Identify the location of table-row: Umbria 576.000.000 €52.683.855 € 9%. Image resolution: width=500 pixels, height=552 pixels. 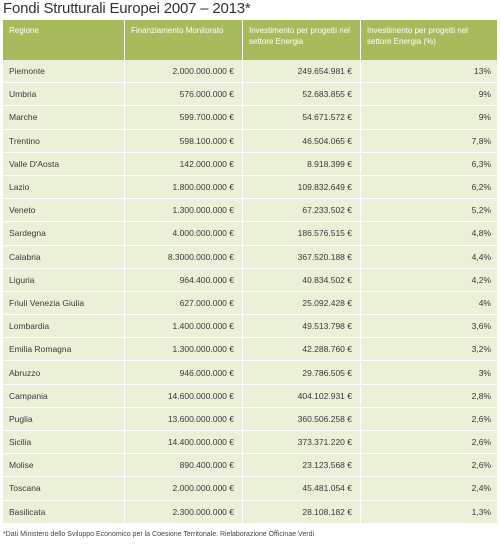
(250, 95).